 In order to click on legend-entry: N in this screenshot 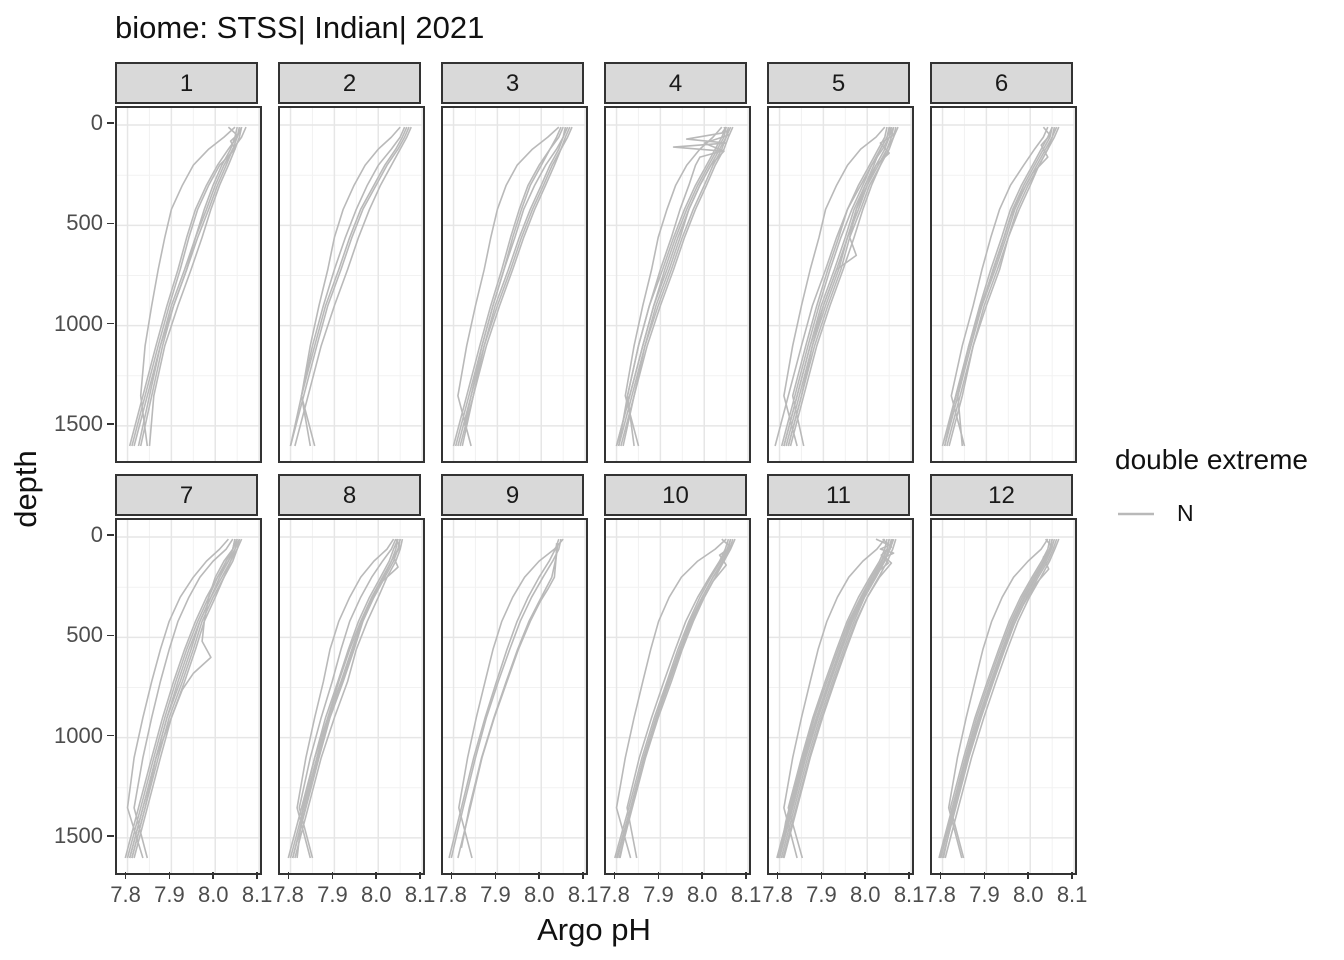, I will do `click(1228, 513)`.